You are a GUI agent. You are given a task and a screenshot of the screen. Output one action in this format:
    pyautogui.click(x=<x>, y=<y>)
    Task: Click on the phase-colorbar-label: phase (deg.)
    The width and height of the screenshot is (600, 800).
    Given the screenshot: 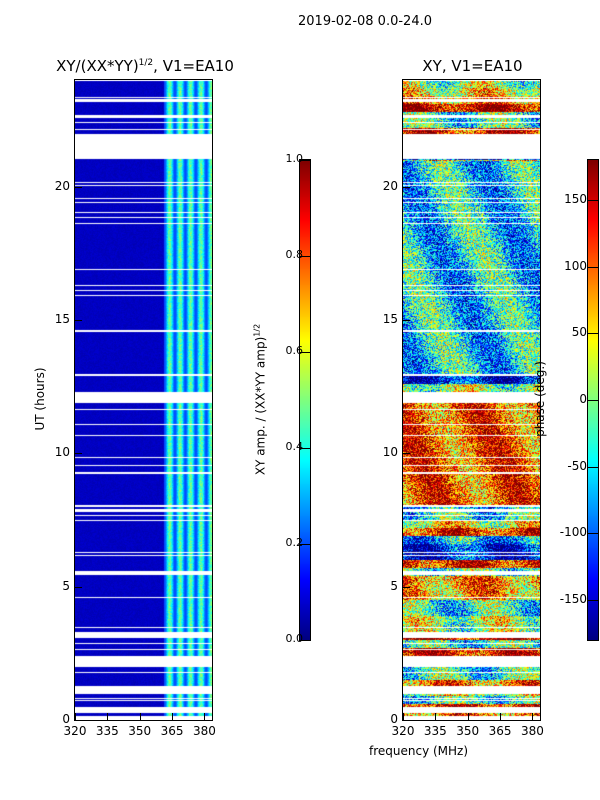 What is the action you would take?
    pyautogui.click(x=540, y=399)
    